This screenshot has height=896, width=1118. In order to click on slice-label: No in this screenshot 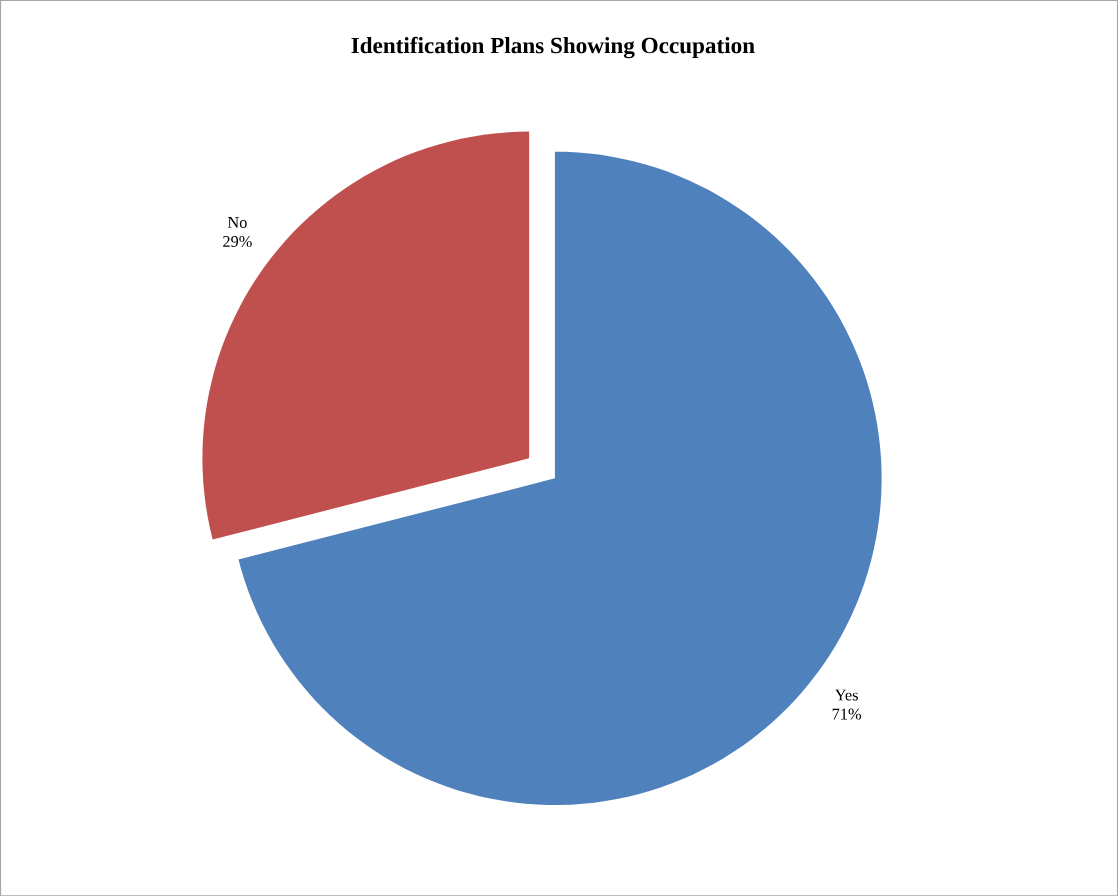, I will do `click(237, 222)`.